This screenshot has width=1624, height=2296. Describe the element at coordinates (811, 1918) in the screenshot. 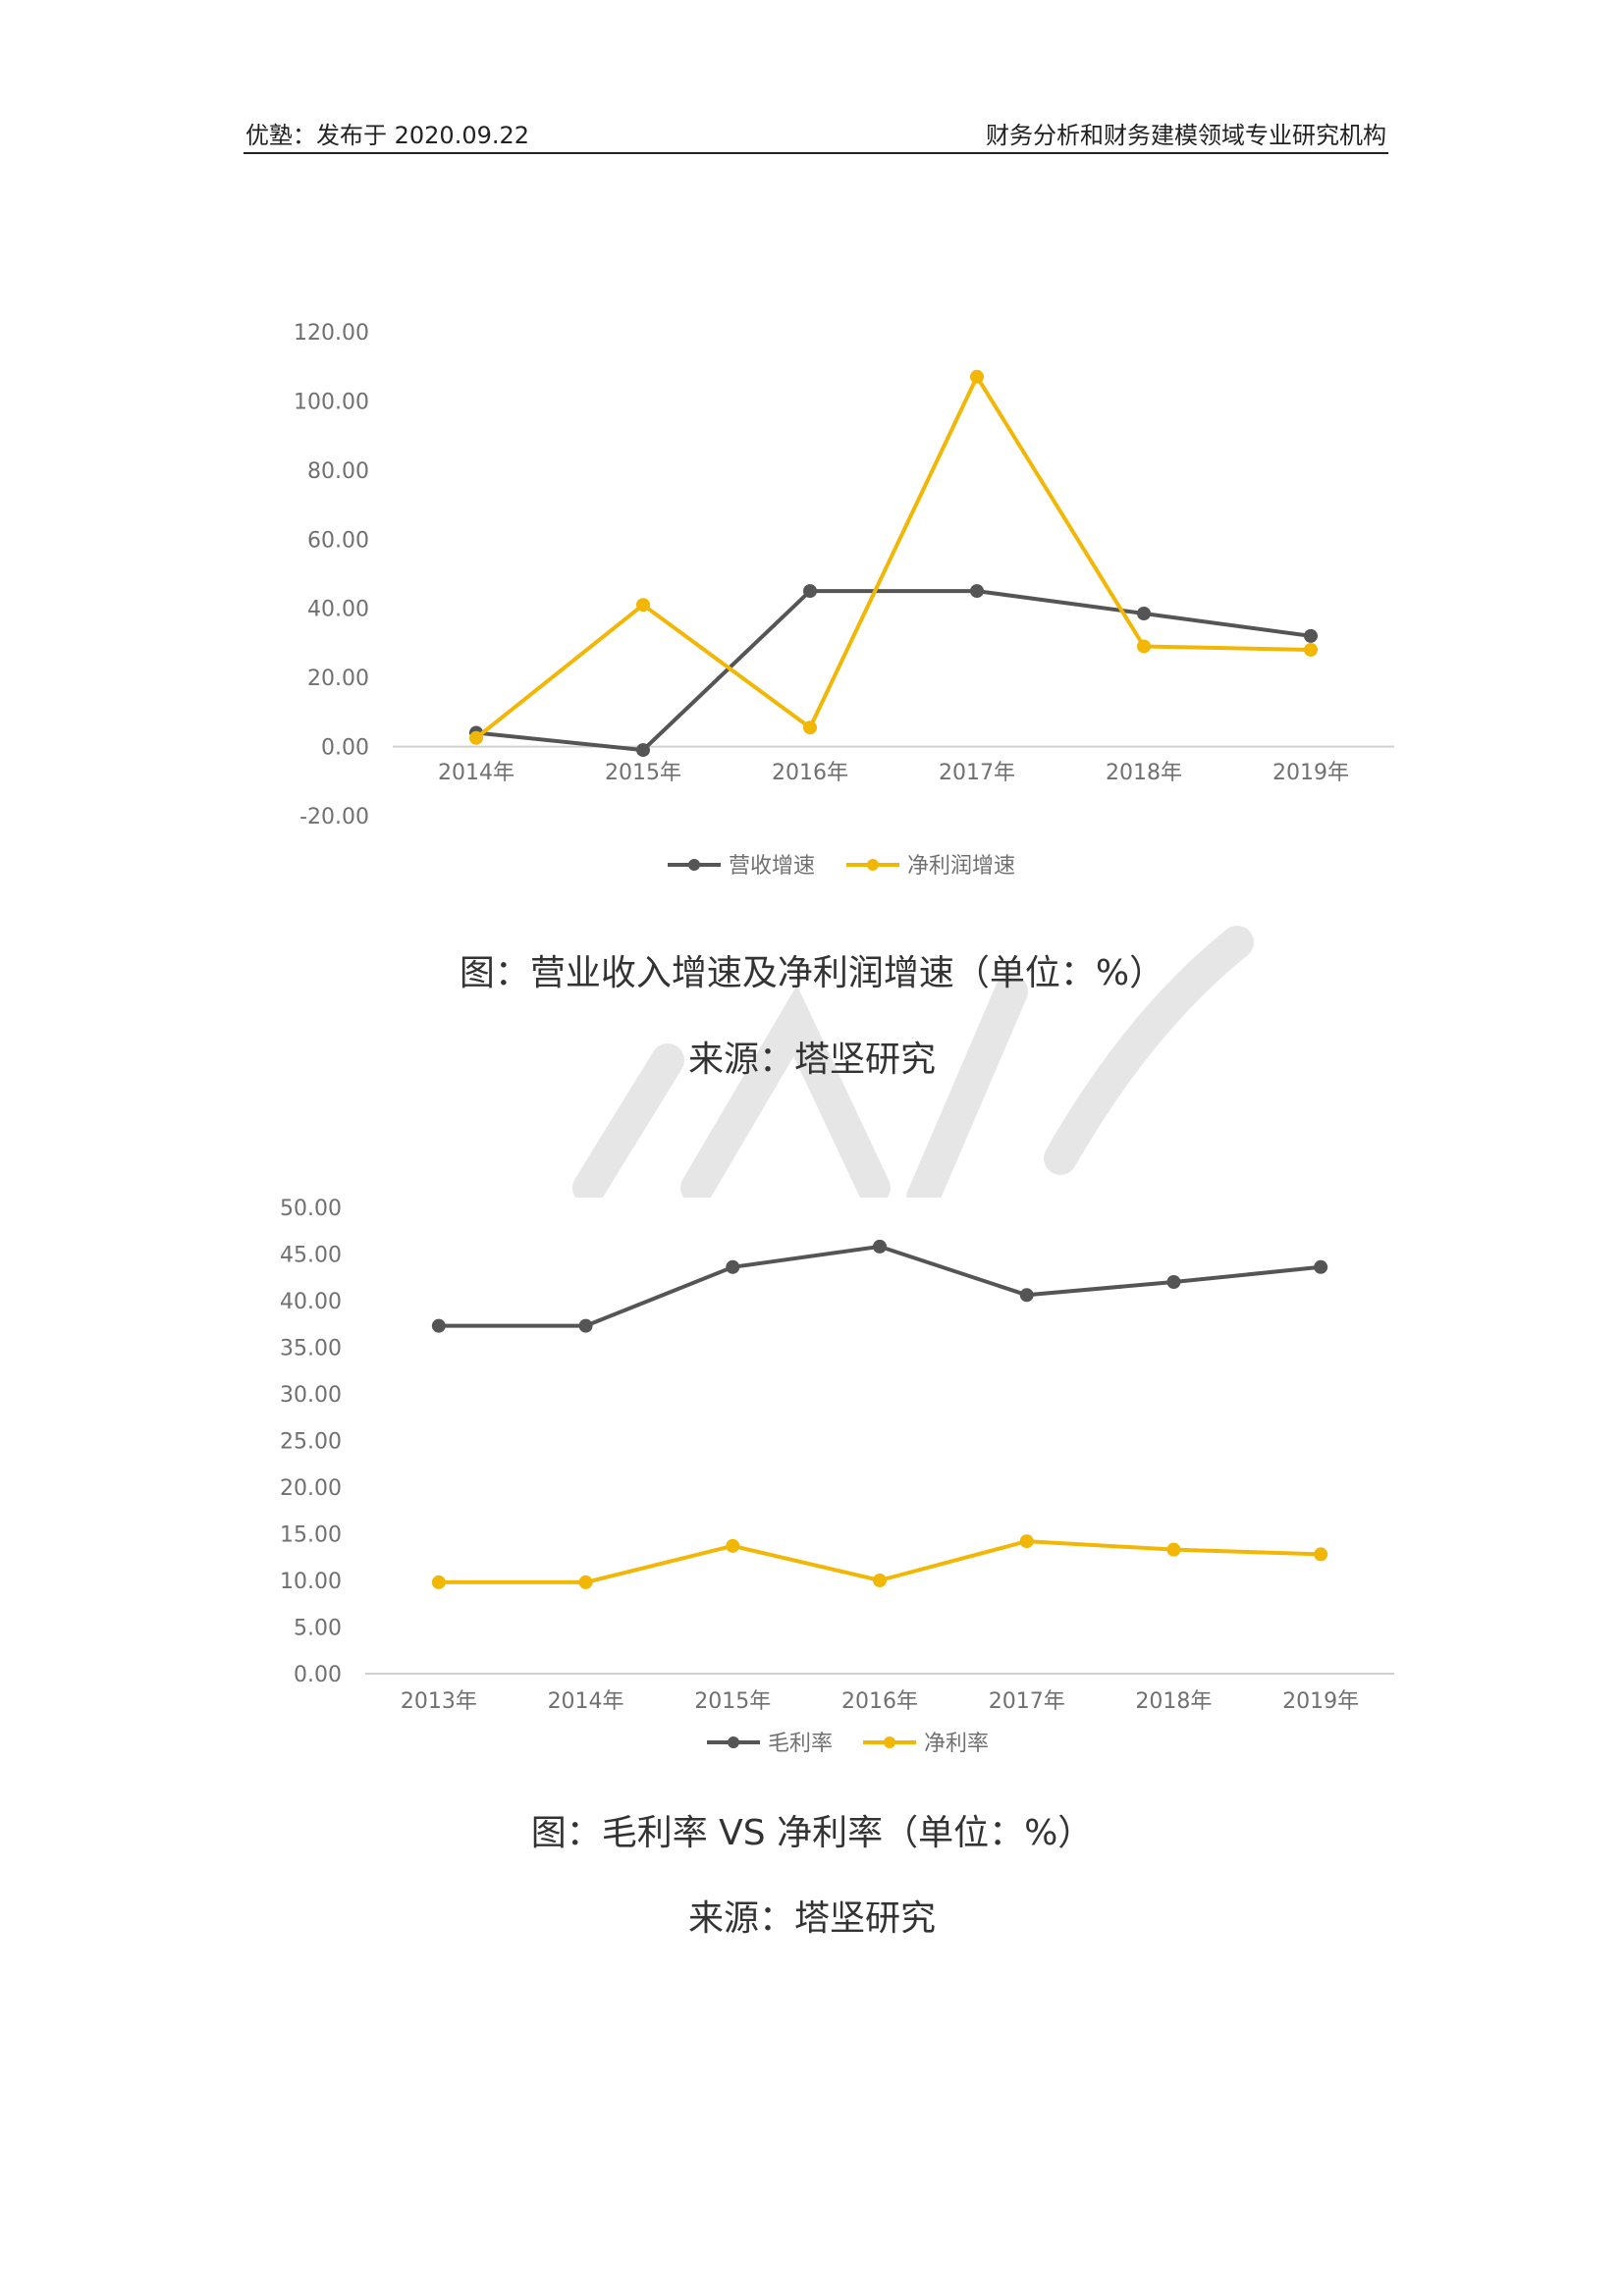

I see `chart2-source: 来源：塔坚研究` at that location.